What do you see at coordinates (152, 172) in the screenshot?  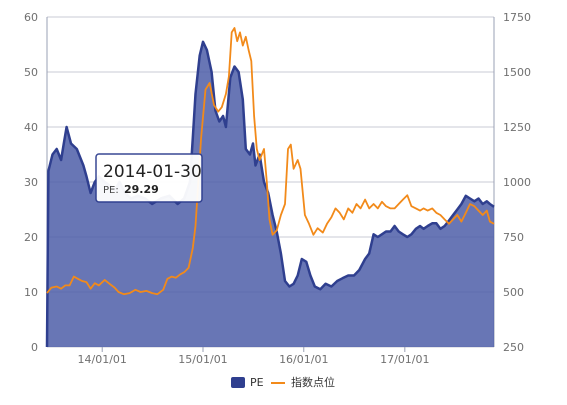 I see `tooltip-date: 2014-01-30` at bounding box center [152, 172].